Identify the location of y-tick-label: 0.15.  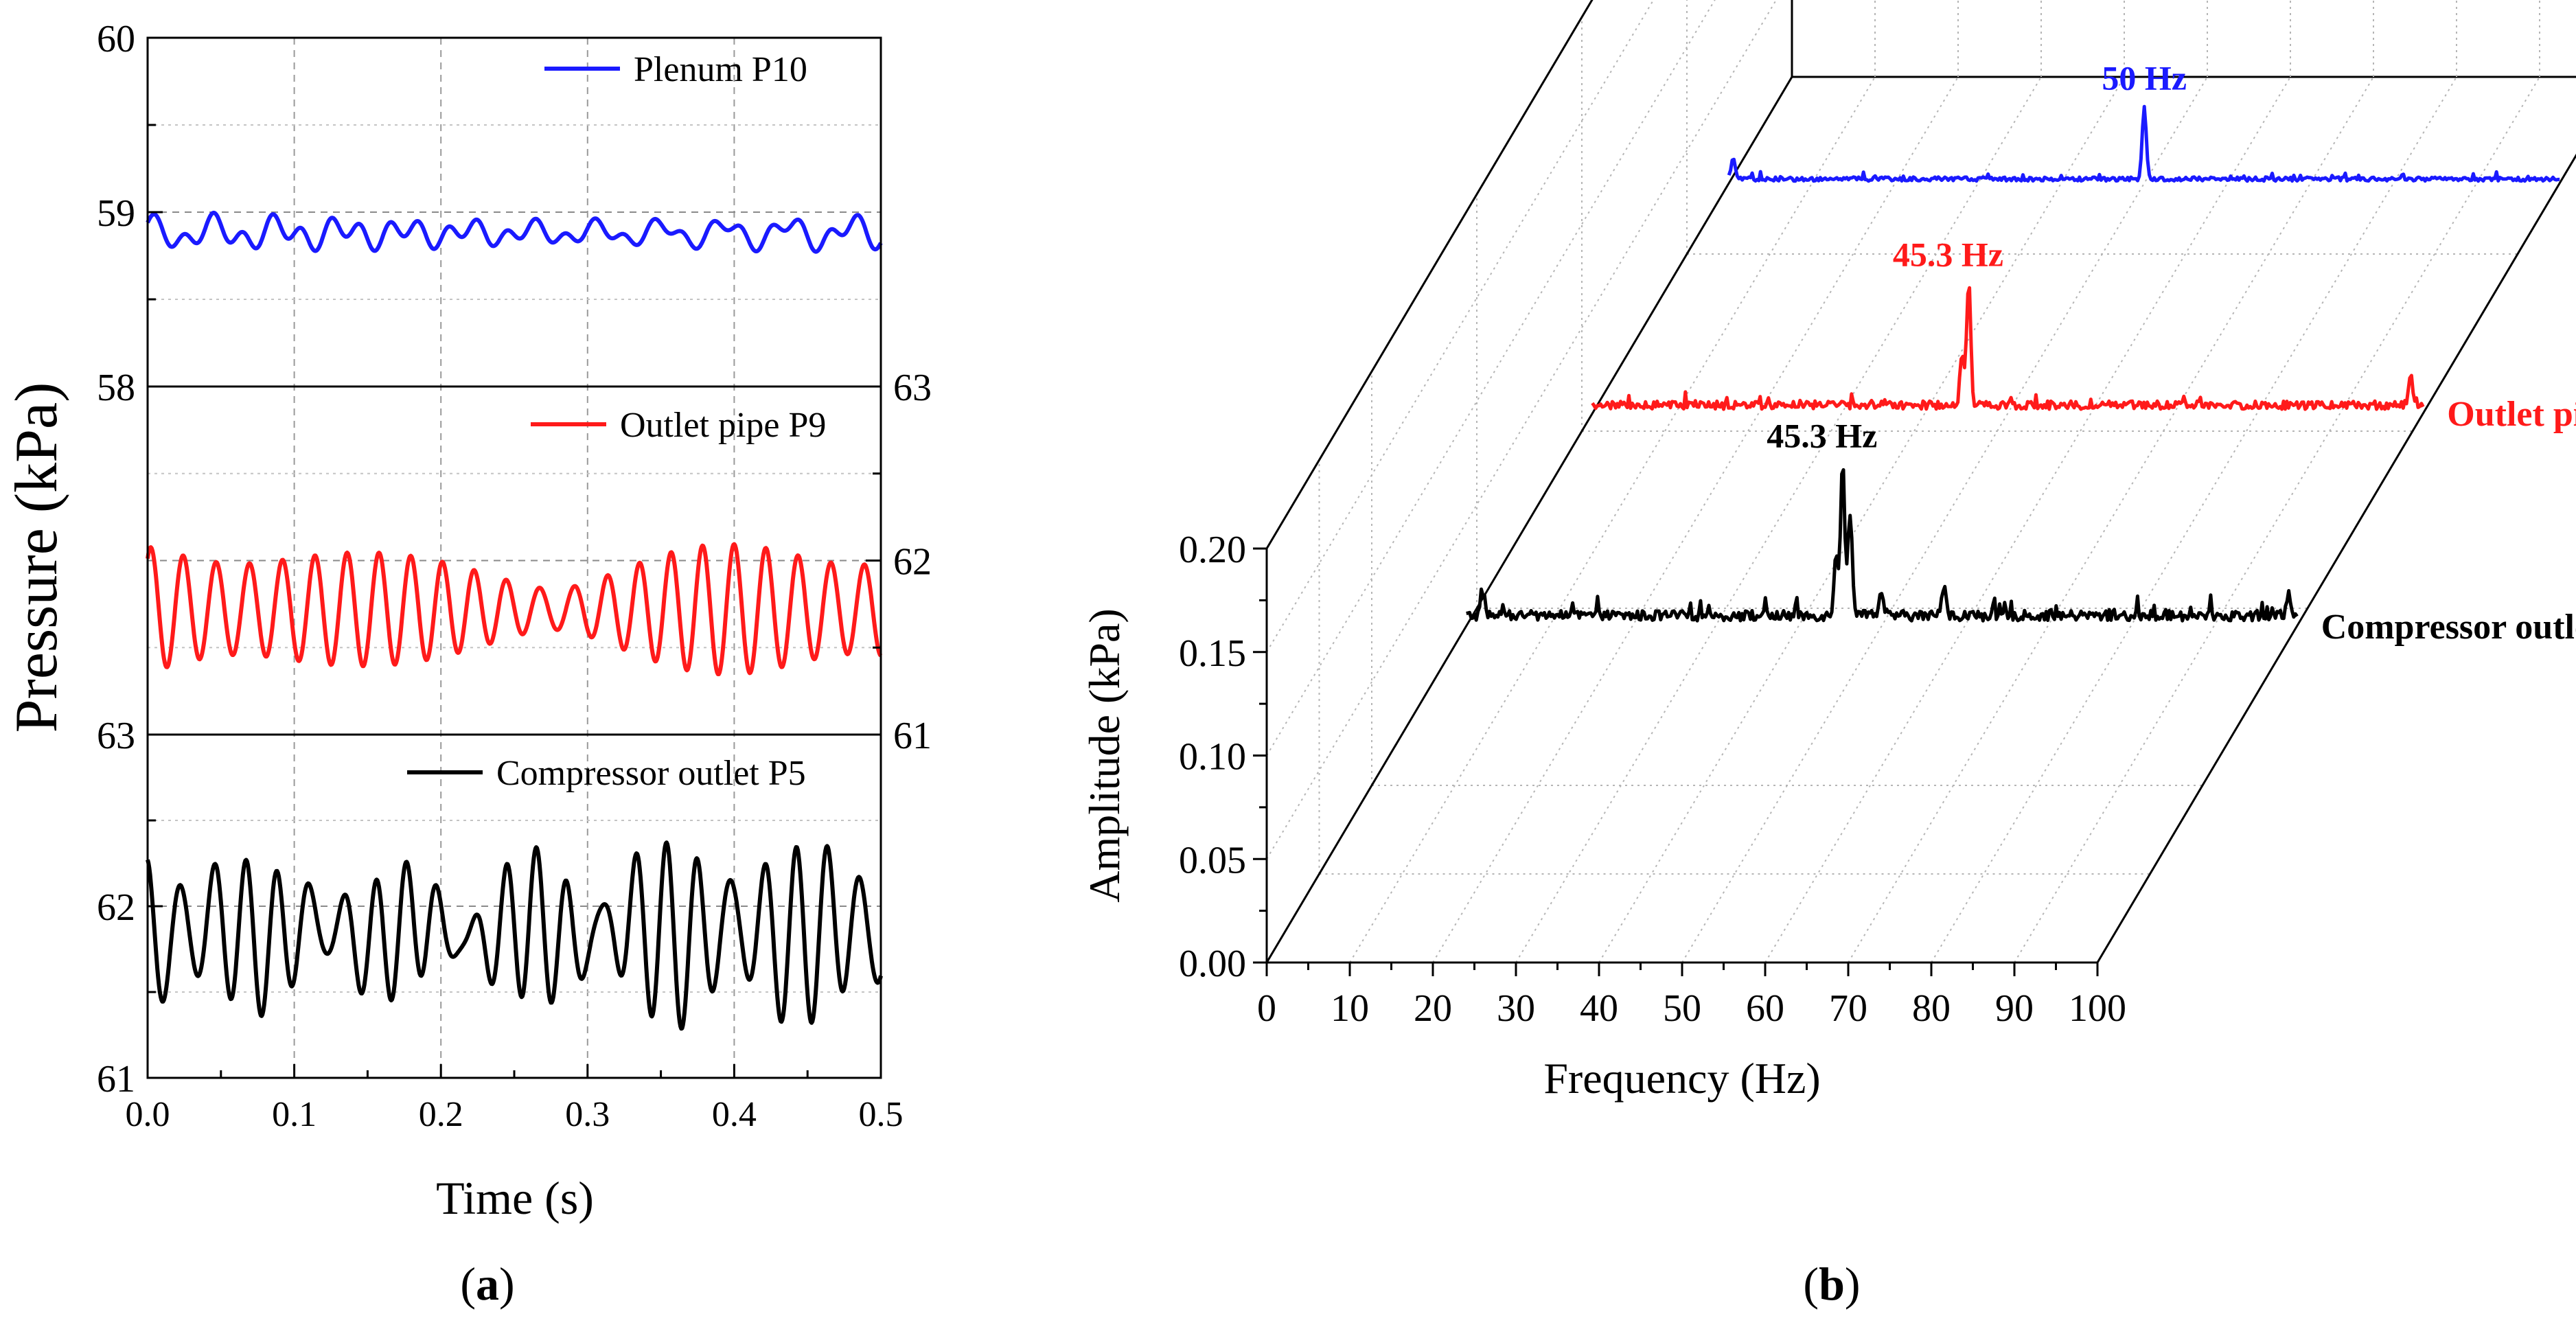
(1212, 653).